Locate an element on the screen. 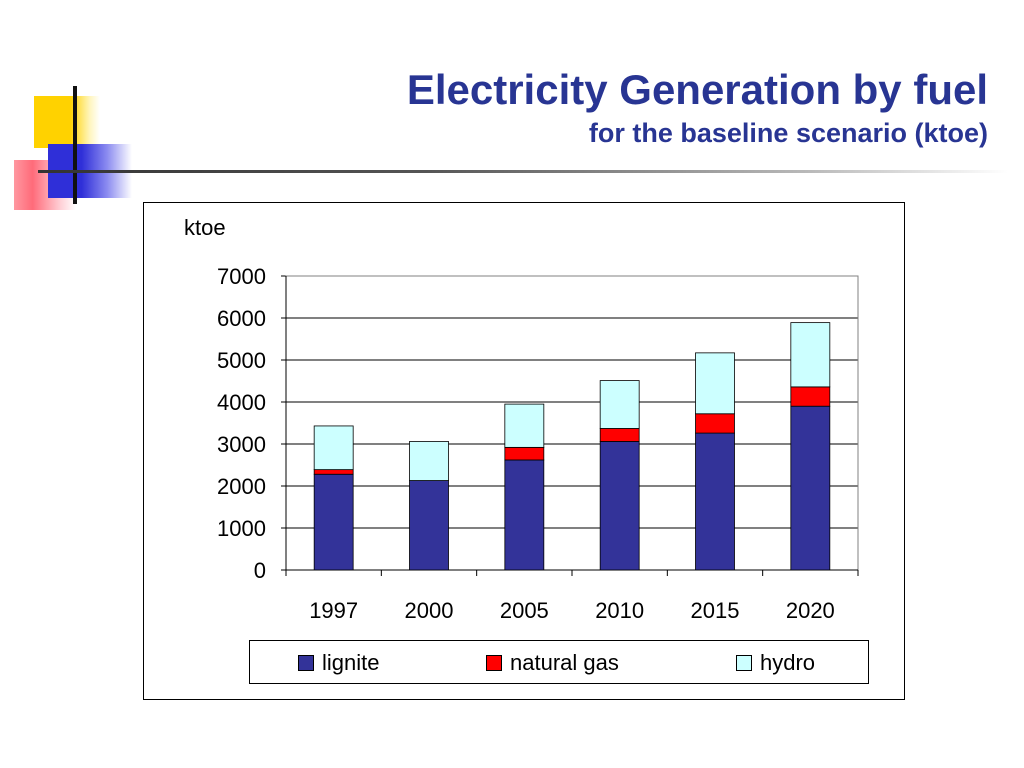 The width and height of the screenshot is (1024, 768). x-tick-label: 2010 is located at coordinates (619, 610).